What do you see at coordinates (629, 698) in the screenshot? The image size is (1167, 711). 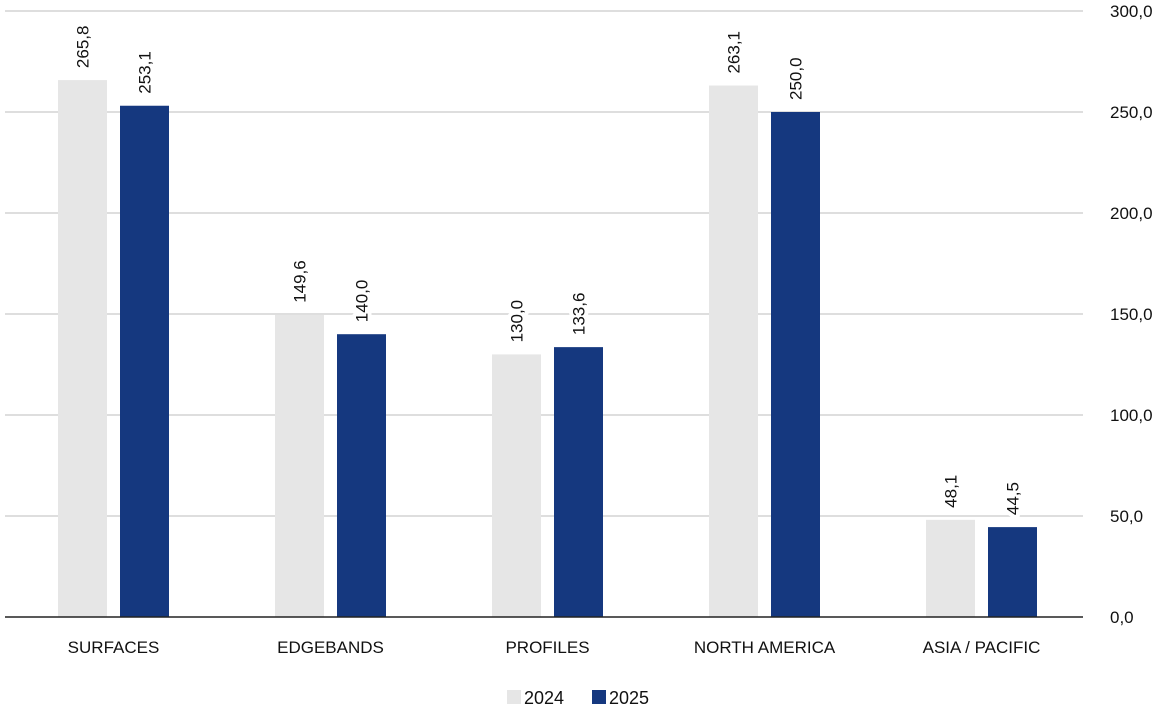 I see `legend-label: 2025` at bounding box center [629, 698].